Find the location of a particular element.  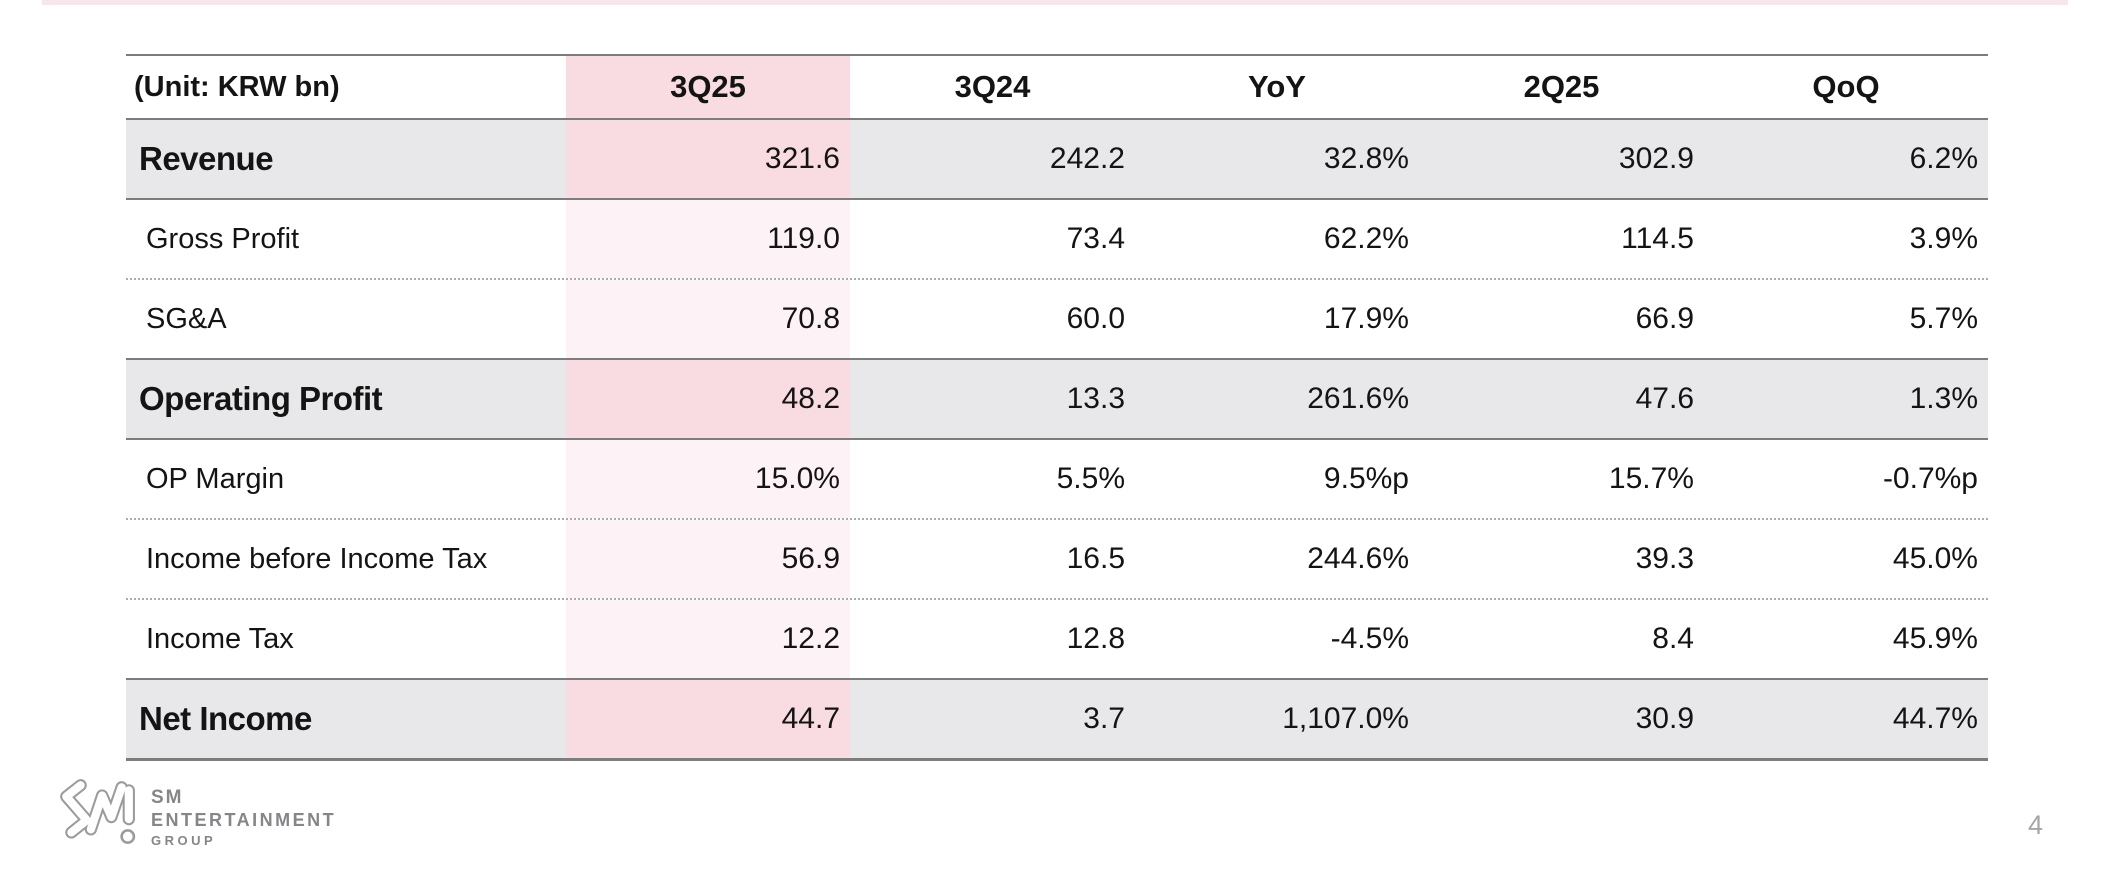

value-cell: 119.0 is located at coordinates (708, 239).